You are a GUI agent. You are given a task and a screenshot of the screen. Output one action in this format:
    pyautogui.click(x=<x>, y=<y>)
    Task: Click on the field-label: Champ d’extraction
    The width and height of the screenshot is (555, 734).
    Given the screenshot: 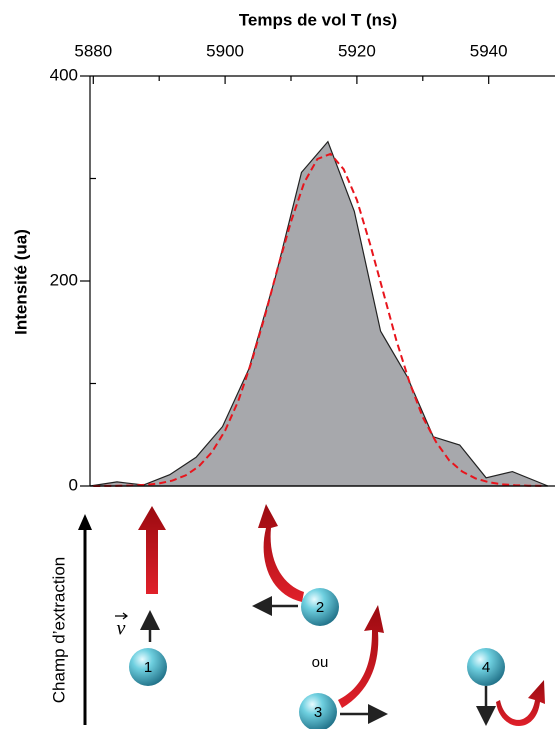 What is the action you would take?
    pyautogui.click(x=58, y=630)
    